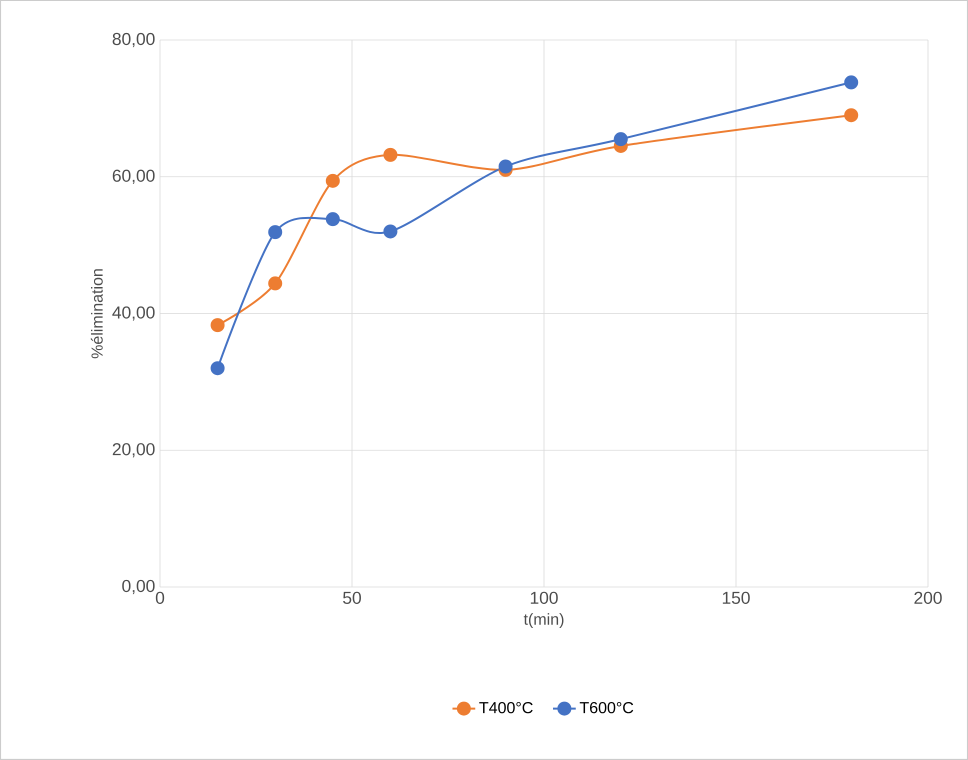 The height and width of the screenshot is (760, 968). I want to click on x-tick-label: 200, so click(928, 598).